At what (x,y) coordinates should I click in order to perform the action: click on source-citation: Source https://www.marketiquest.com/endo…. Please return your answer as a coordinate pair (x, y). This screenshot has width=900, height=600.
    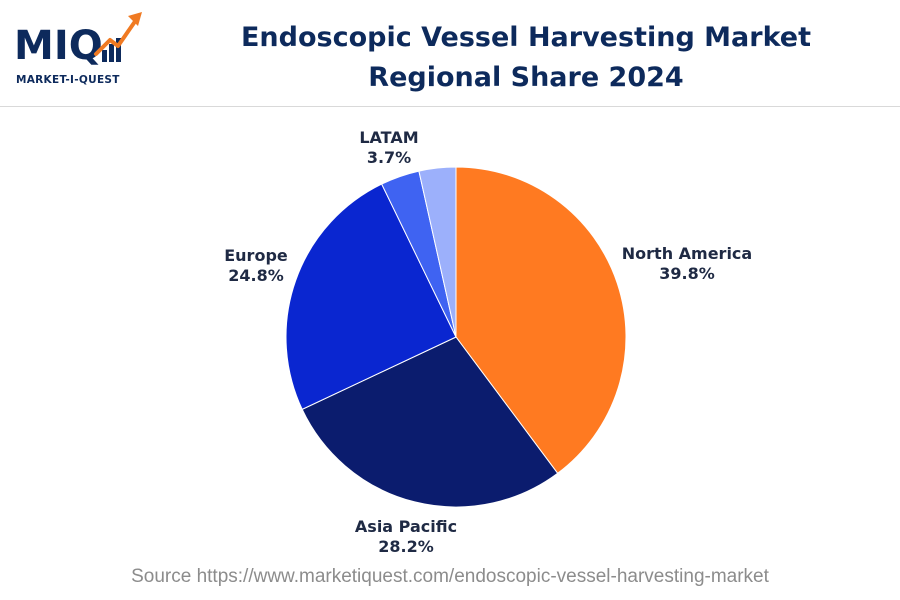
    Looking at the image, I should click on (450, 576).